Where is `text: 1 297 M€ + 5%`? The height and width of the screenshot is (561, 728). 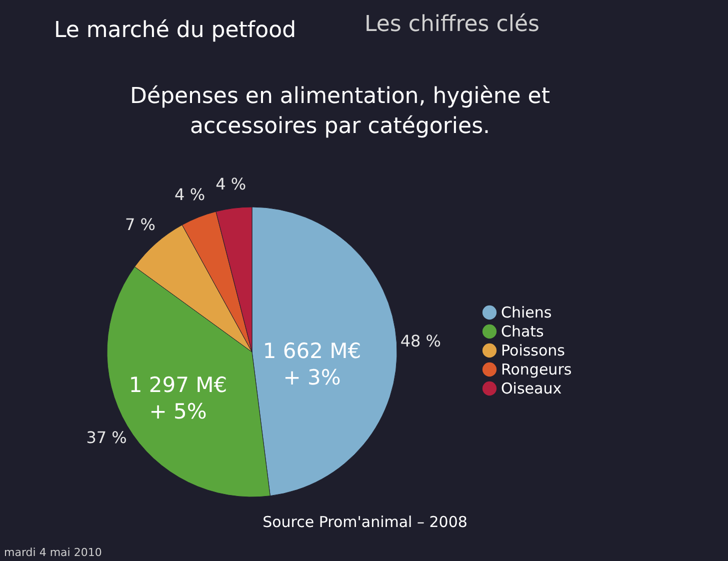
text: 1 297 M€ + 5% is located at coordinates (178, 398).